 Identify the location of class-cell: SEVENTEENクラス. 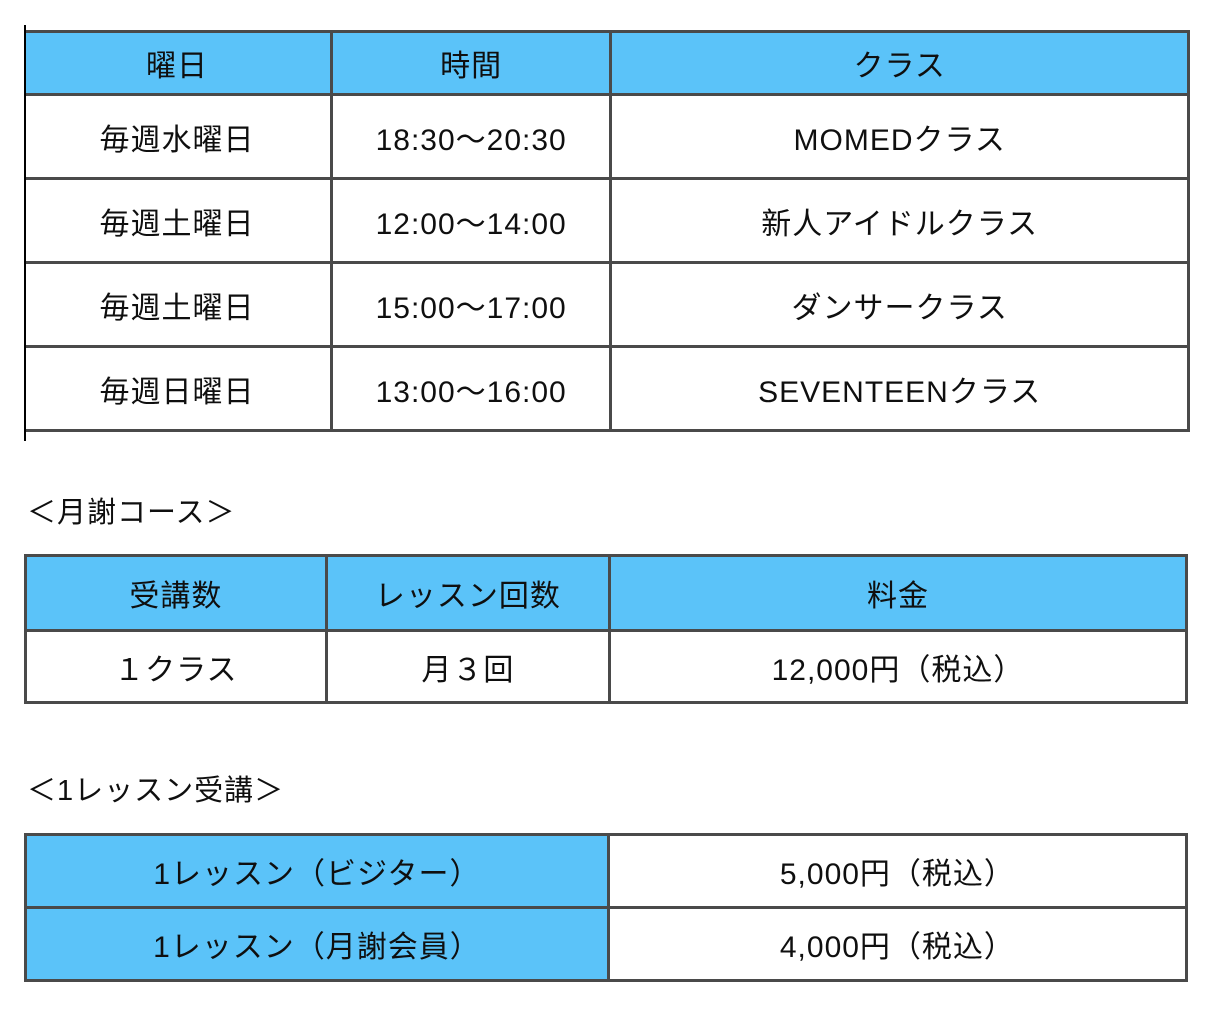
(899, 388).